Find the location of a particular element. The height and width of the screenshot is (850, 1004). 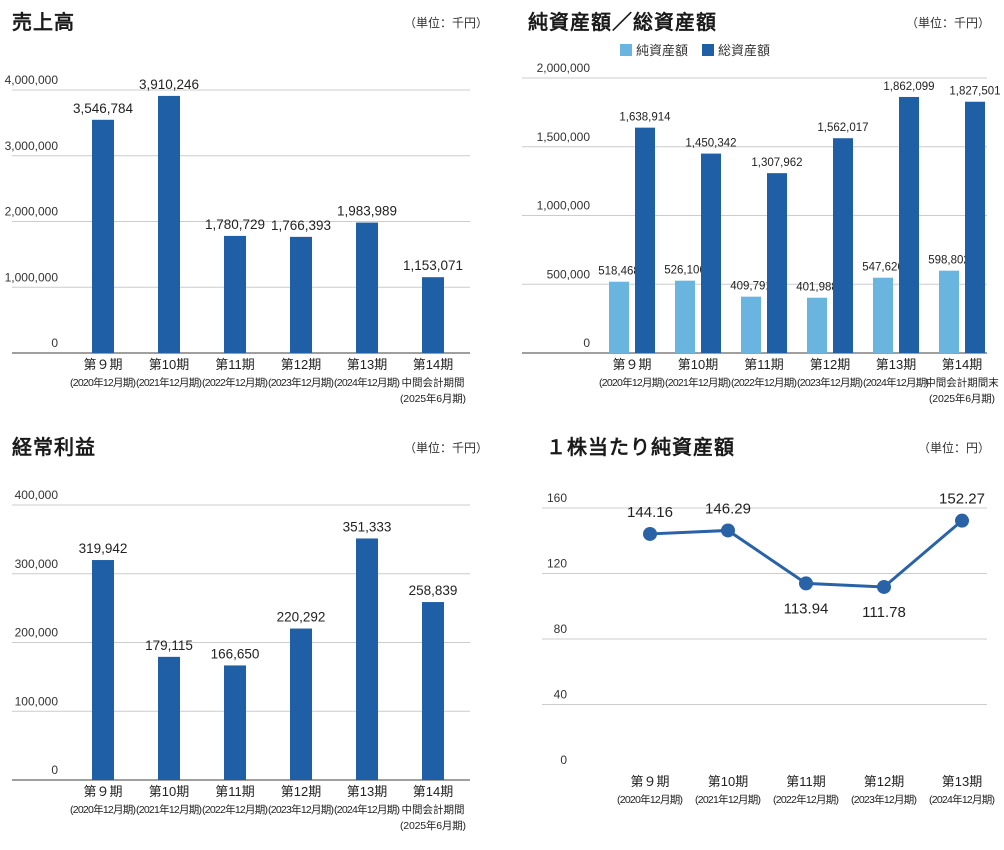

data-label: 3,546,784 is located at coordinates (103, 108).